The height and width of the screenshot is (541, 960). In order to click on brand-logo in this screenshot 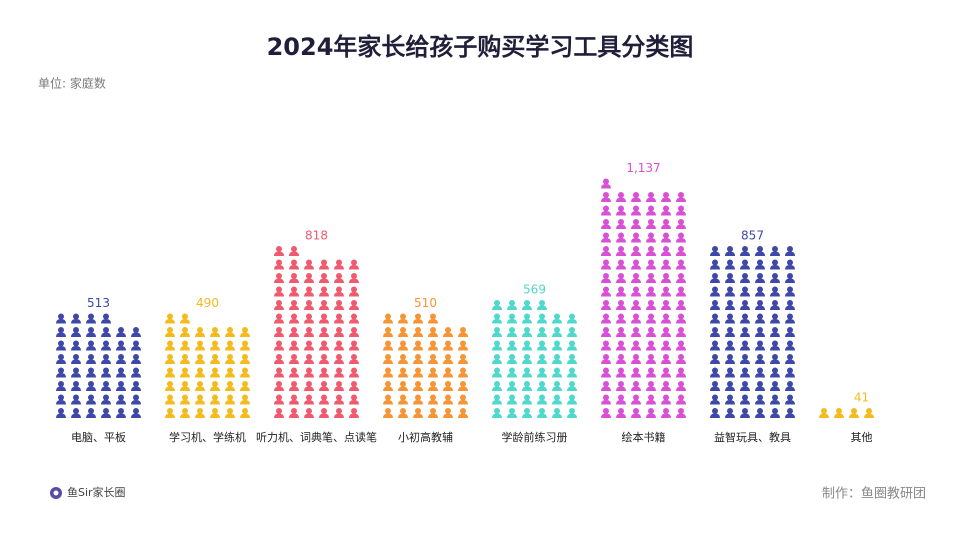, I will do `click(56, 493)`.